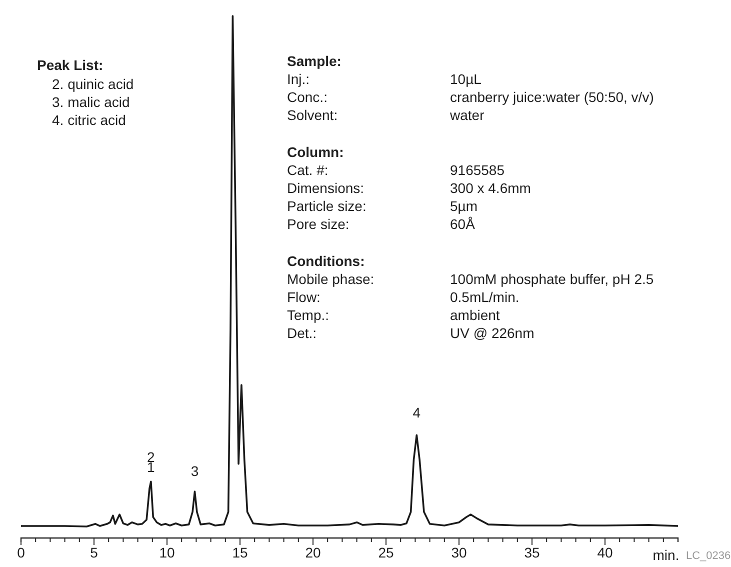  I want to click on x-tick-label: 20, so click(313, 552).